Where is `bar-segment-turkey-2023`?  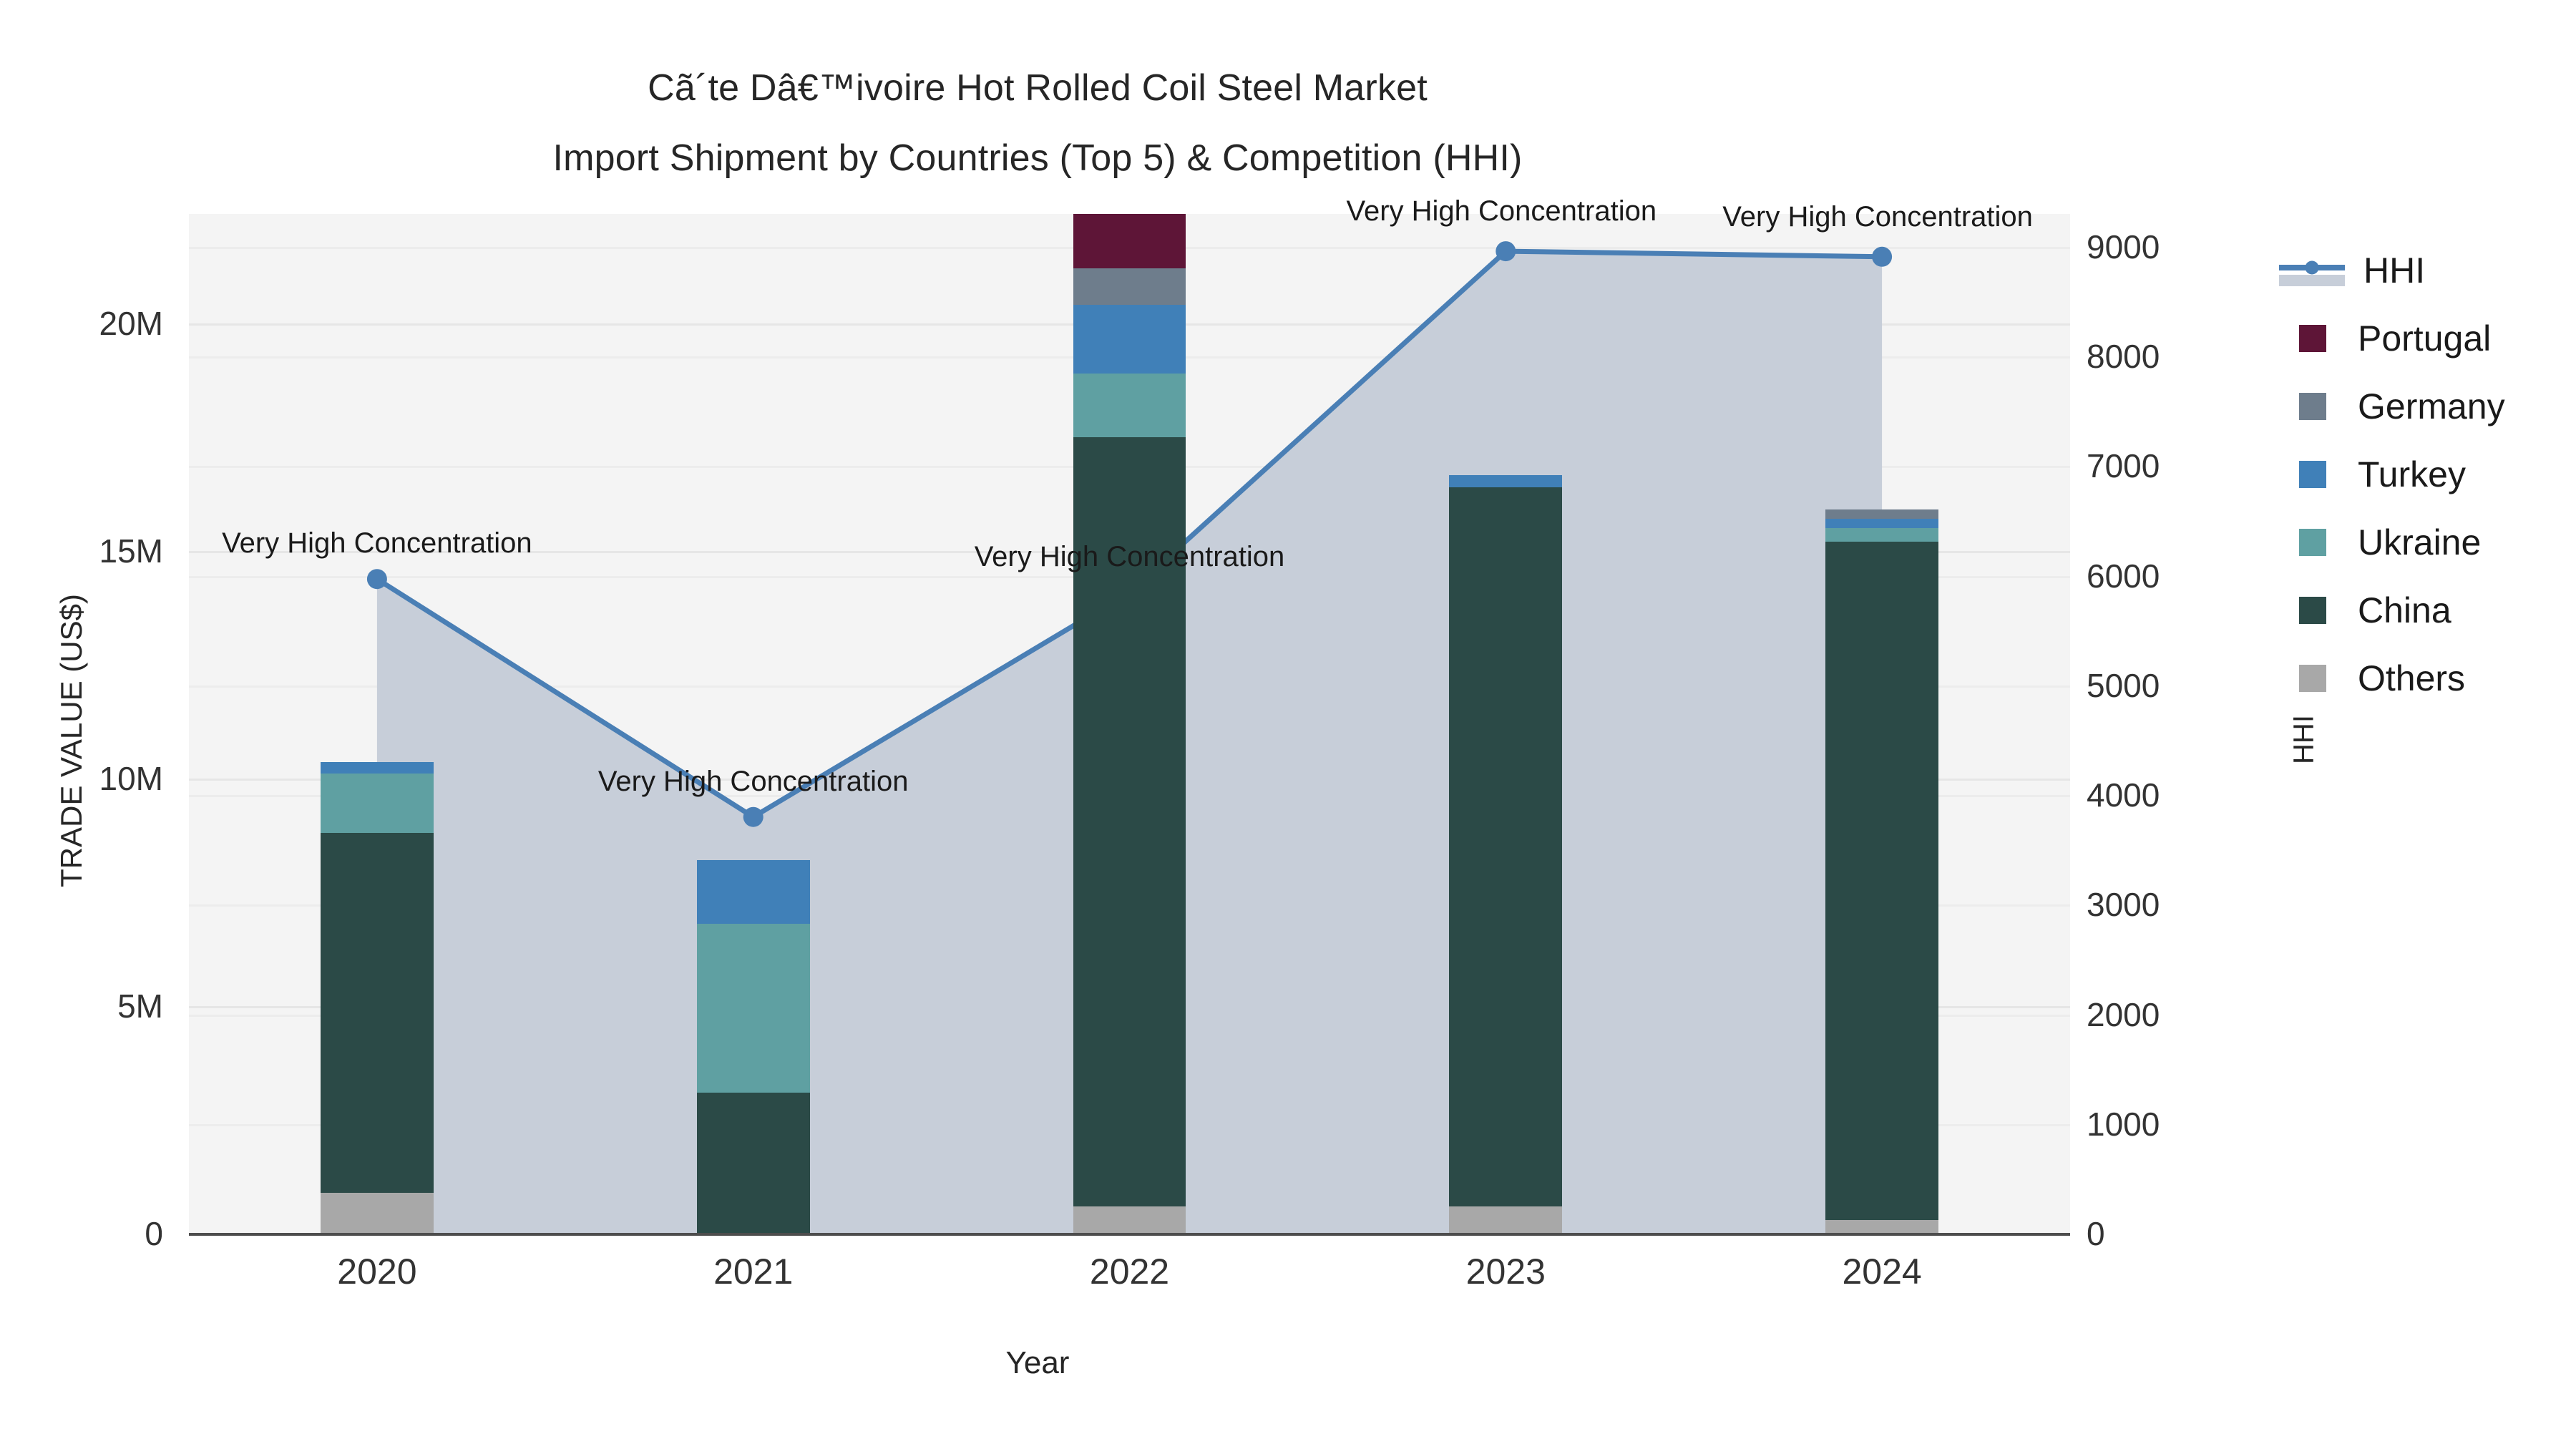 bar-segment-turkey-2023 is located at coordinates (1506, 481).